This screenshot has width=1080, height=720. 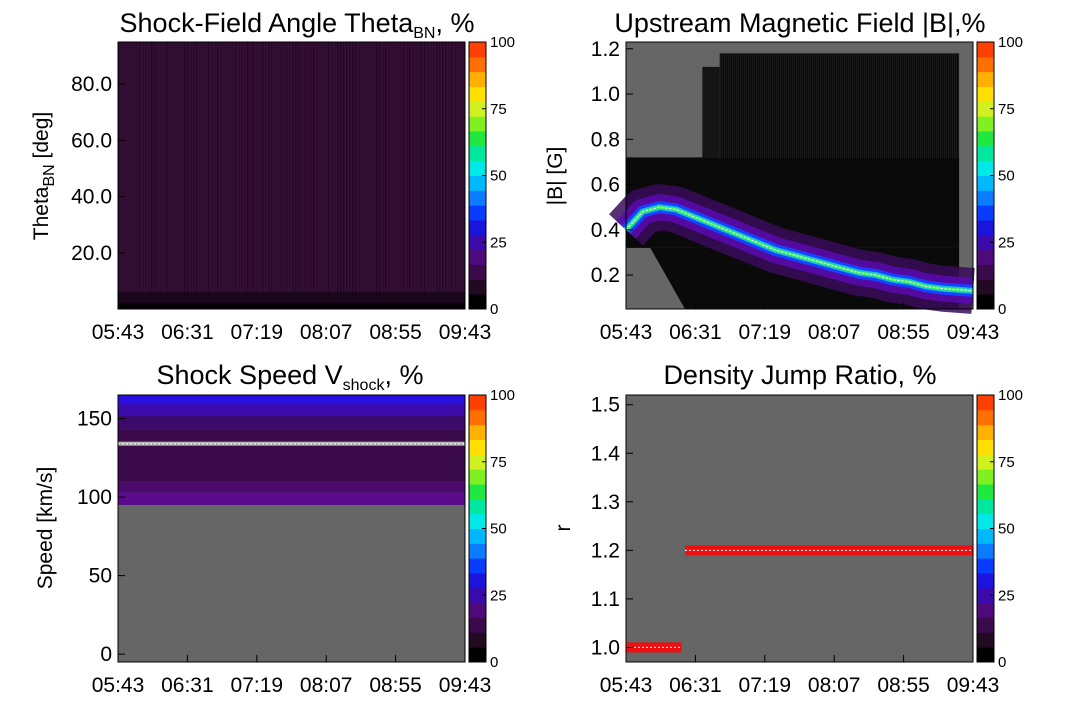 I want to click on x-tick-label: 06:31, so click(x=695, y=332).